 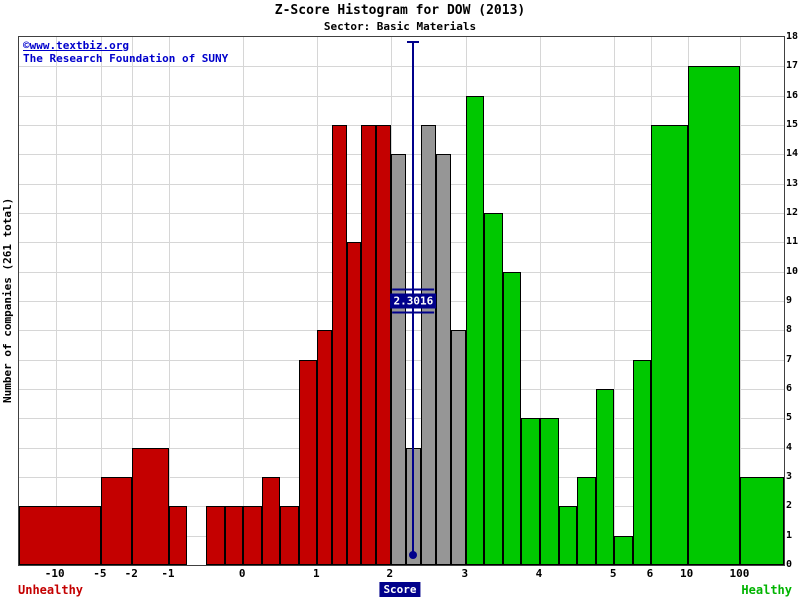 What do you see at coordinates (789, 418) in the screenshot?
I see `y-tick-label: 5` at bounding box center [789, 418].